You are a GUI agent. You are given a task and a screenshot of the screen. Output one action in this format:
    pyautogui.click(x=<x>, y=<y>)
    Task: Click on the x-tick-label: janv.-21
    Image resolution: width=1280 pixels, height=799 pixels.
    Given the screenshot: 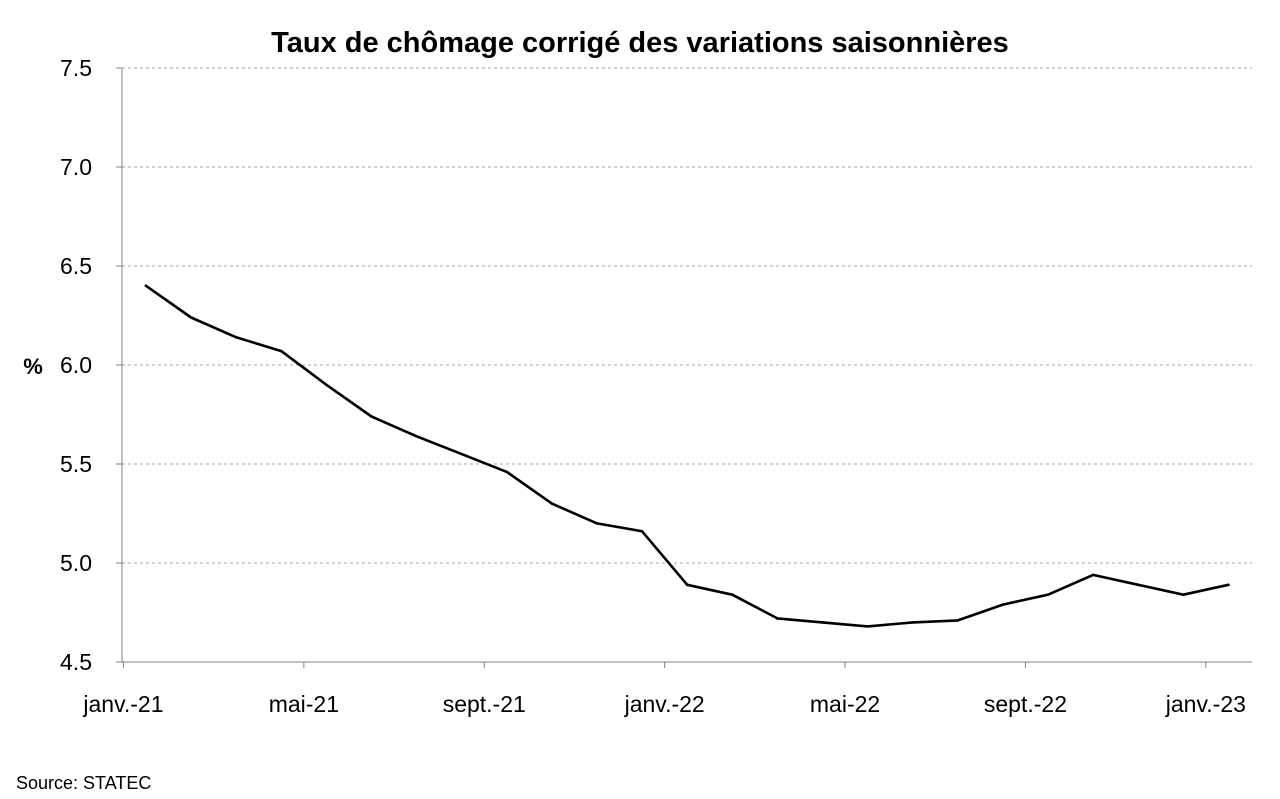 What is the action you would take?
    pyautogui.click(x=122, y=704)
    